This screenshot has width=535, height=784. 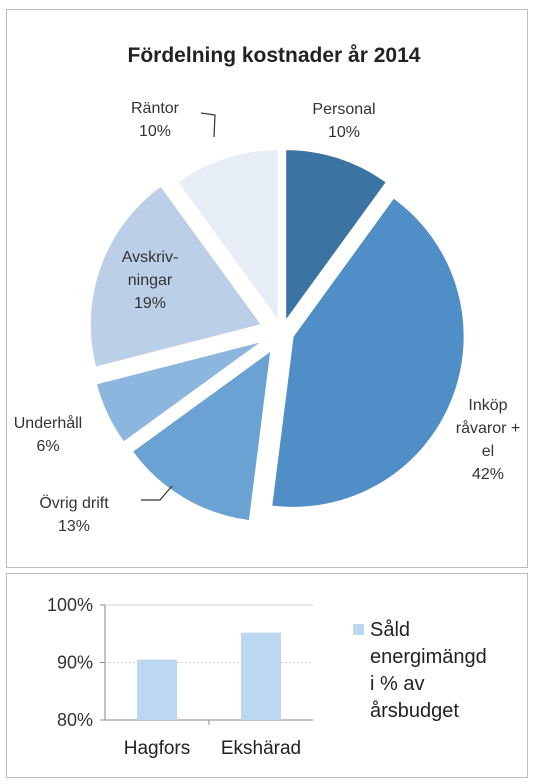 What do you see at coordinates (358, 629) in the screenshot?
I see `legend-swatch` at bounding box center [358, 629].